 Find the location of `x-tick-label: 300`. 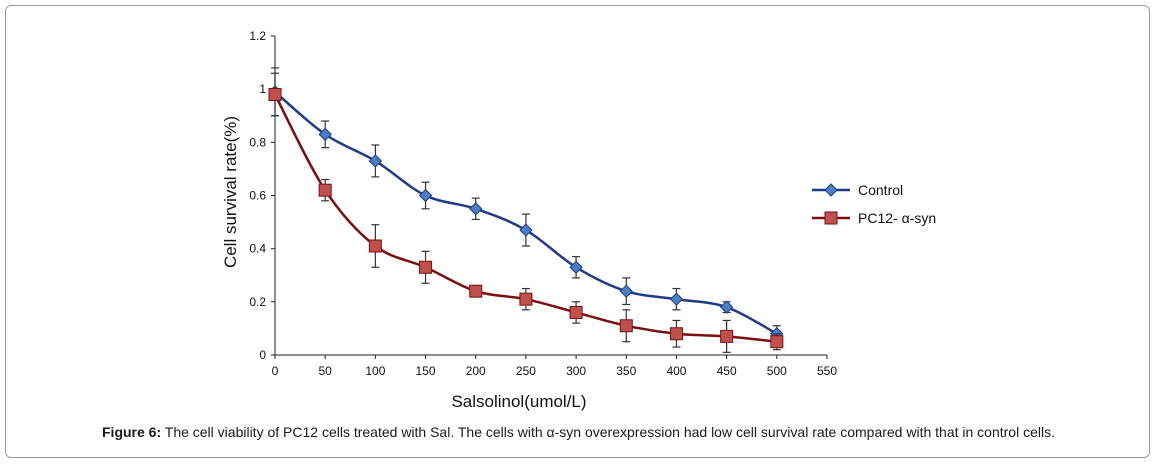

x-tick-label: 300 is located at coordinates (576, 371).